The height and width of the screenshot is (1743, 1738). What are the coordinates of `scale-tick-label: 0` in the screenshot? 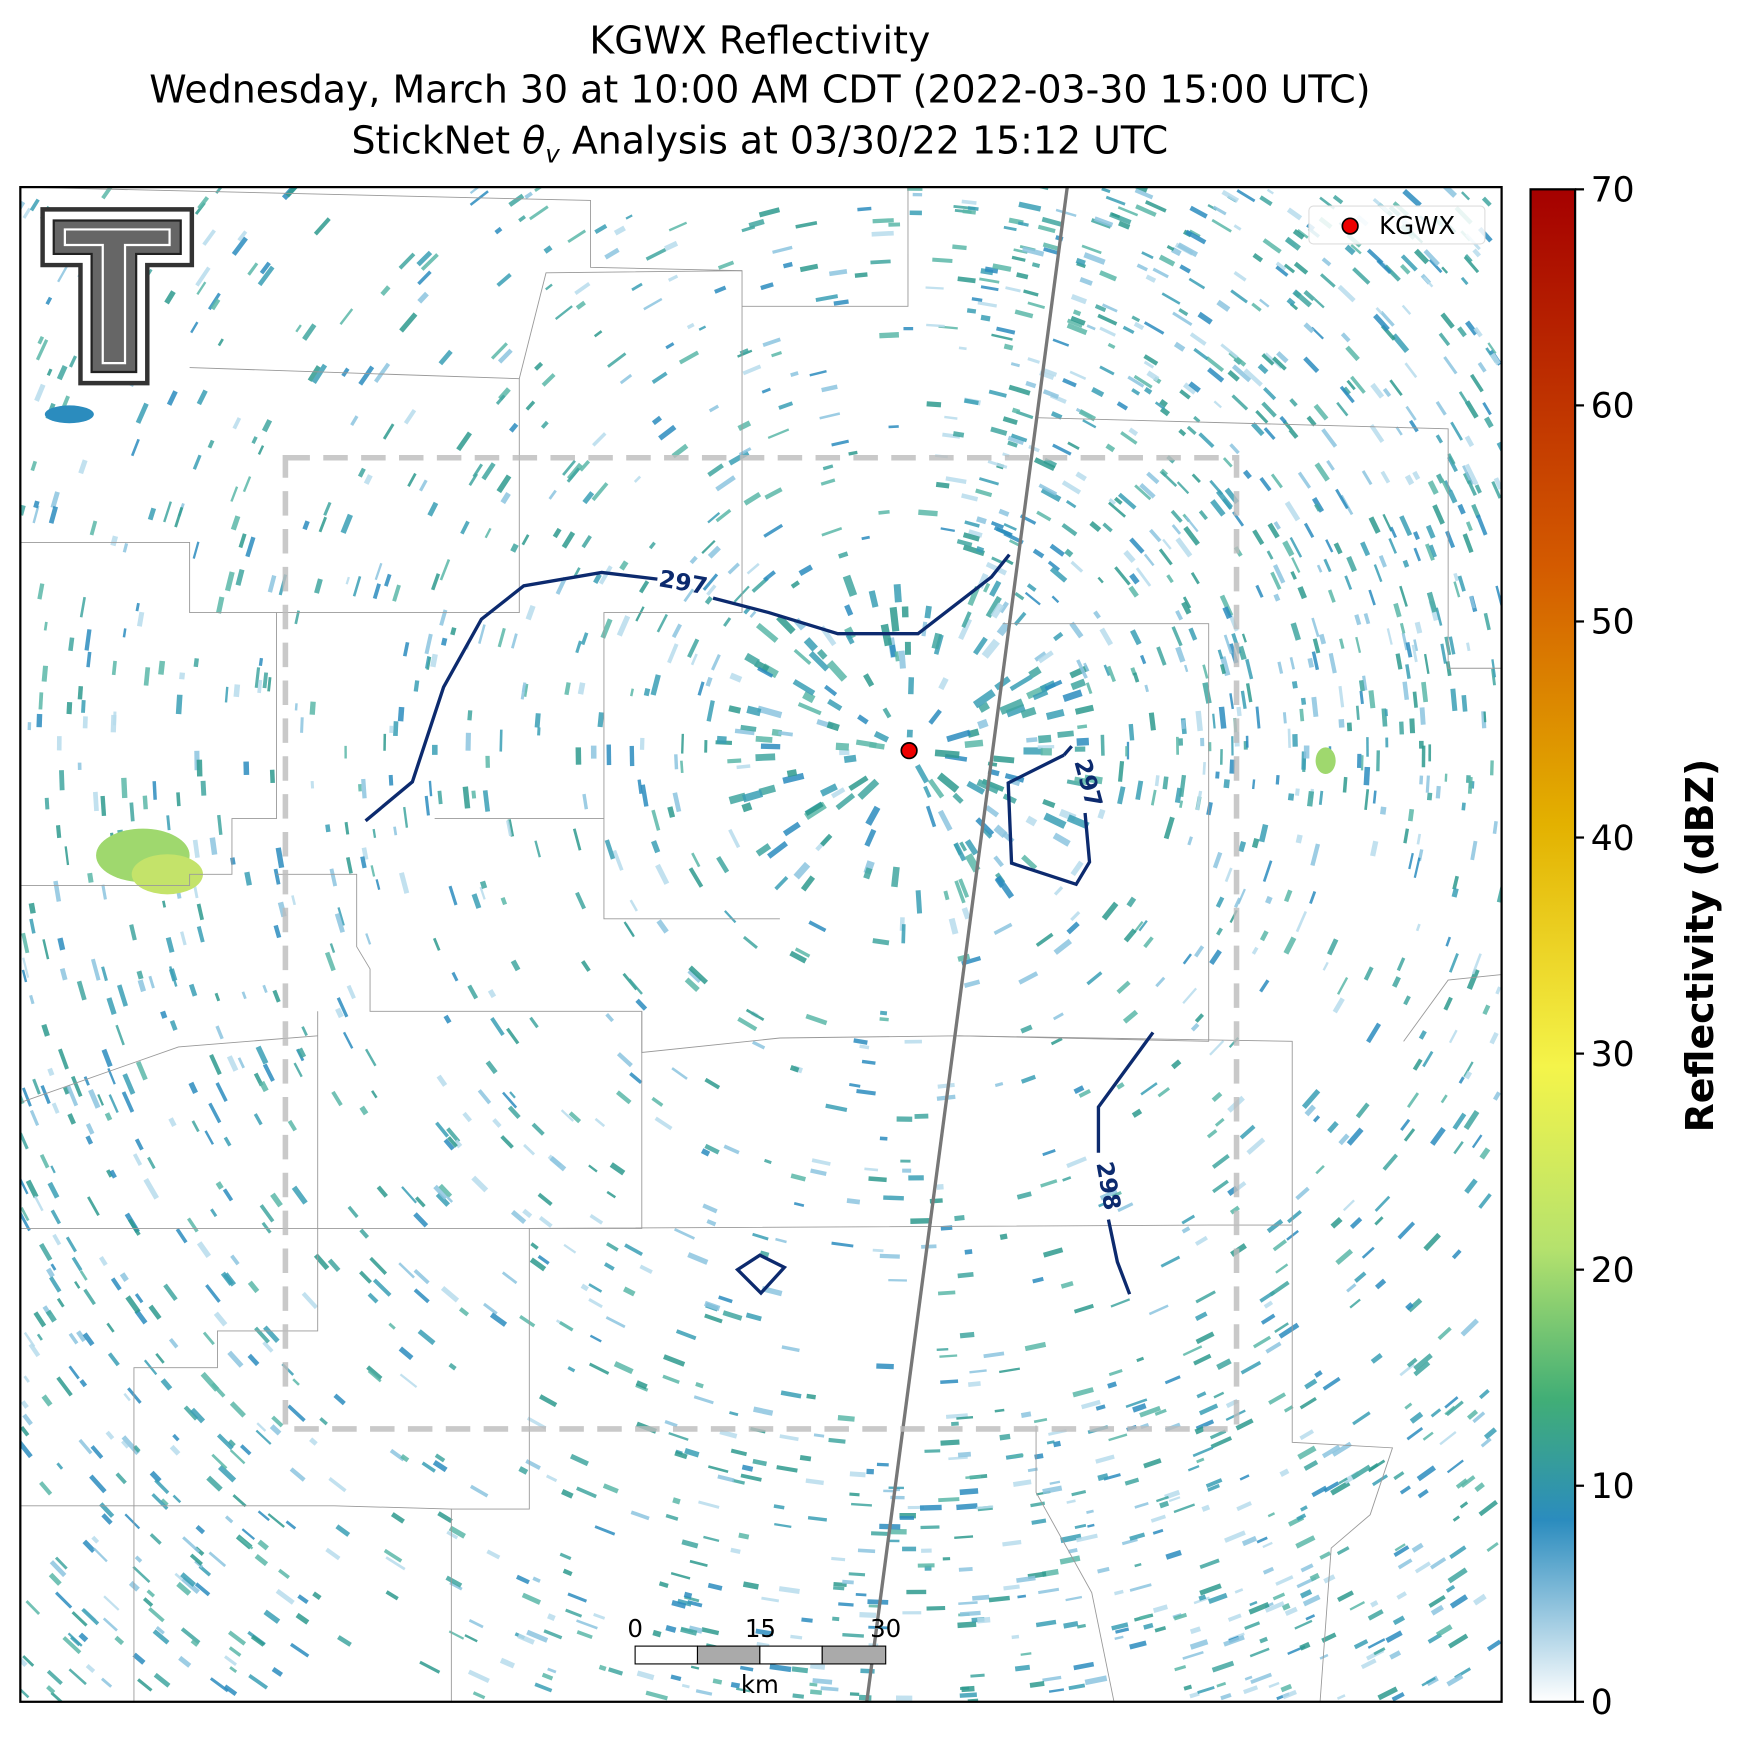 It's located at (635, 1628).